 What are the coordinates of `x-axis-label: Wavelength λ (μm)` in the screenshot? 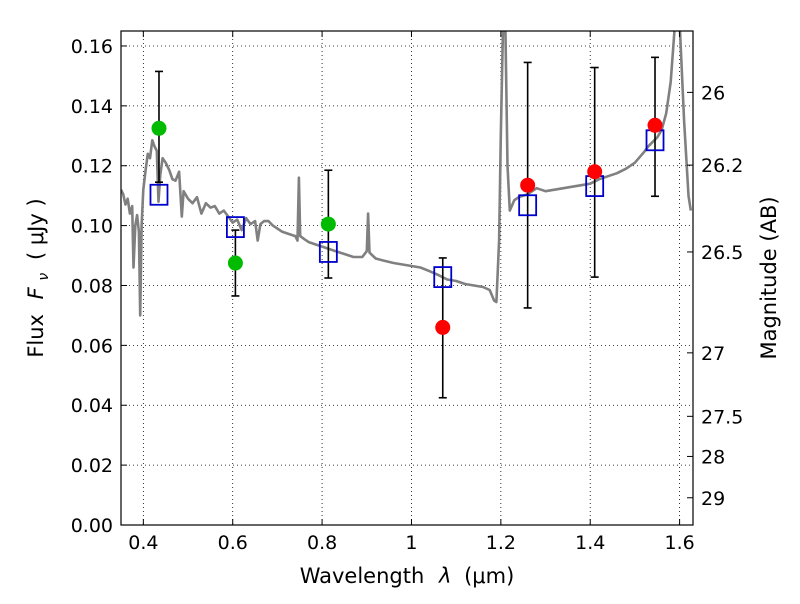 It's located at (407, 576).